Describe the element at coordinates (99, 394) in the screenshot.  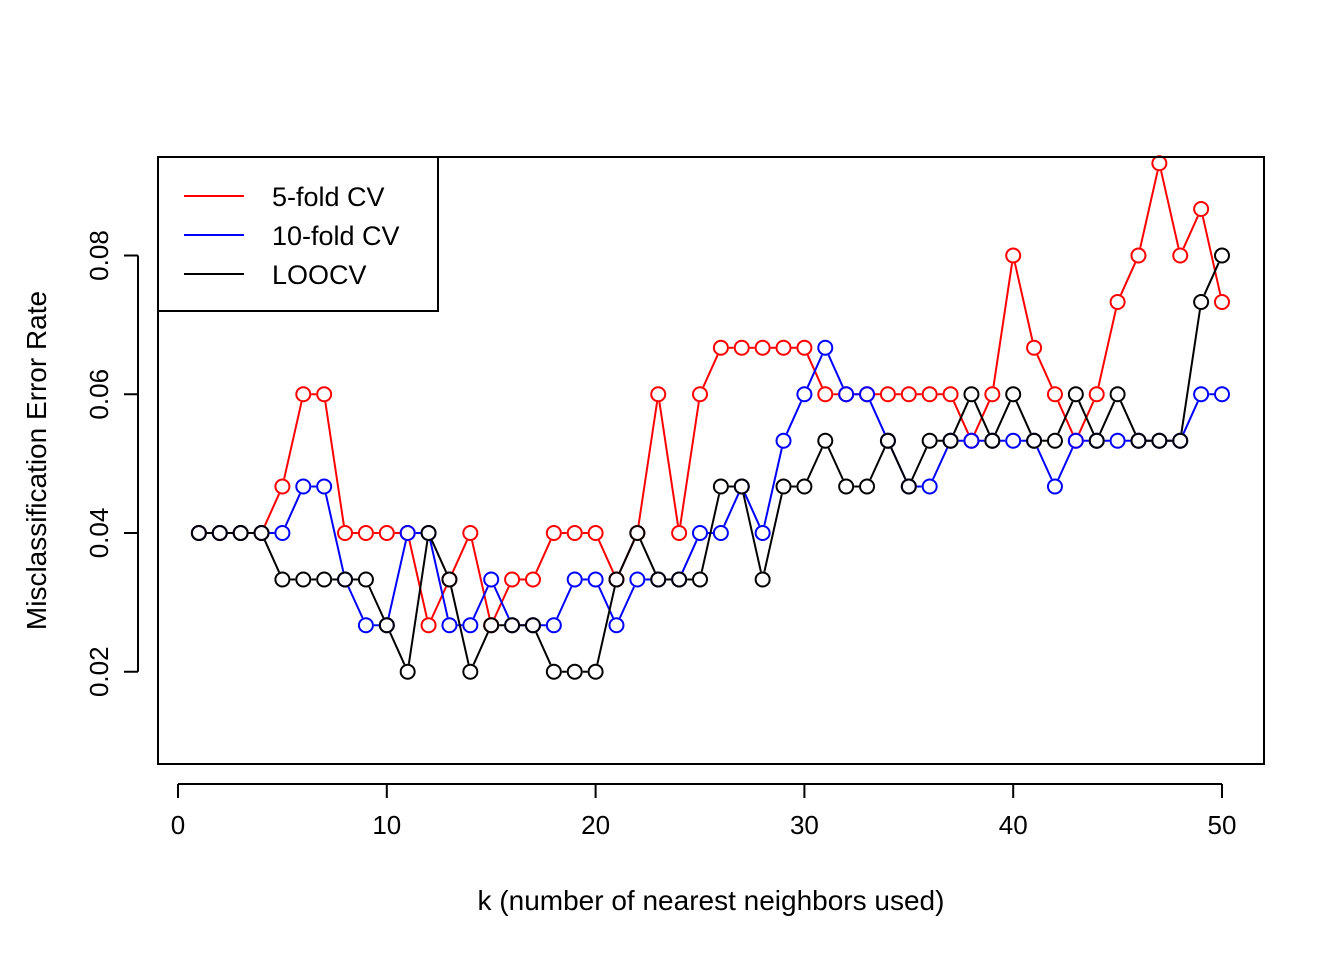
I see `y-tick-label: 0.06` at that location.